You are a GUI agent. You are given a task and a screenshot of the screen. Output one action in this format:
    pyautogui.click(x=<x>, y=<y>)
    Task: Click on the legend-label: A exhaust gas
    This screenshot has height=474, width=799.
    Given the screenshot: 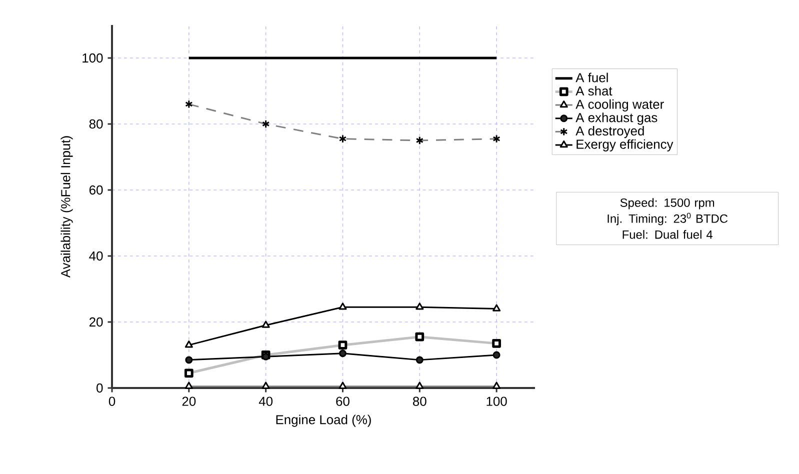 What is the action you would take?
    pyautogui.click(x=617, y=118)
    